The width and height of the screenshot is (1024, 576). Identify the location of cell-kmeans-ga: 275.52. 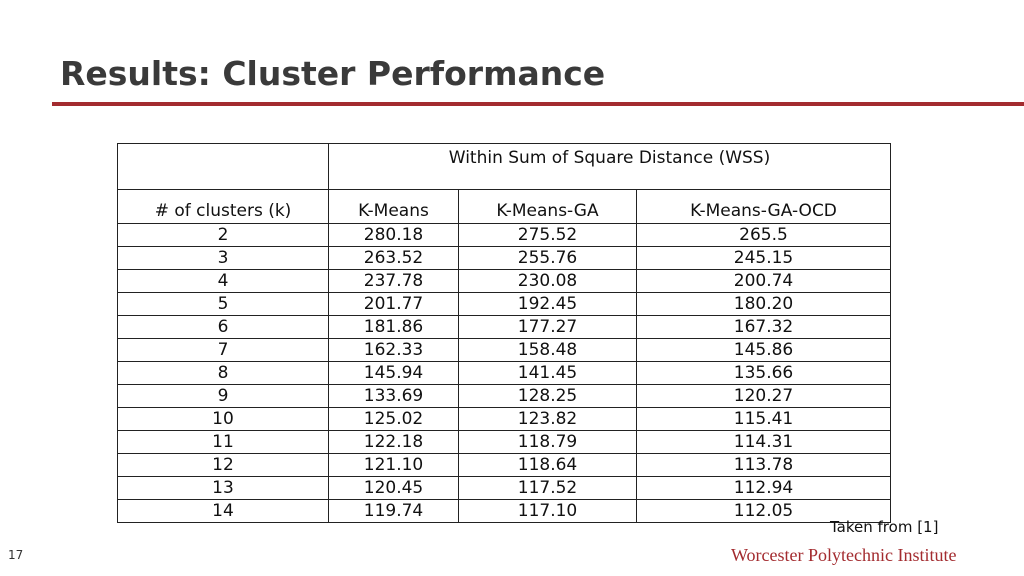
(547, 235).